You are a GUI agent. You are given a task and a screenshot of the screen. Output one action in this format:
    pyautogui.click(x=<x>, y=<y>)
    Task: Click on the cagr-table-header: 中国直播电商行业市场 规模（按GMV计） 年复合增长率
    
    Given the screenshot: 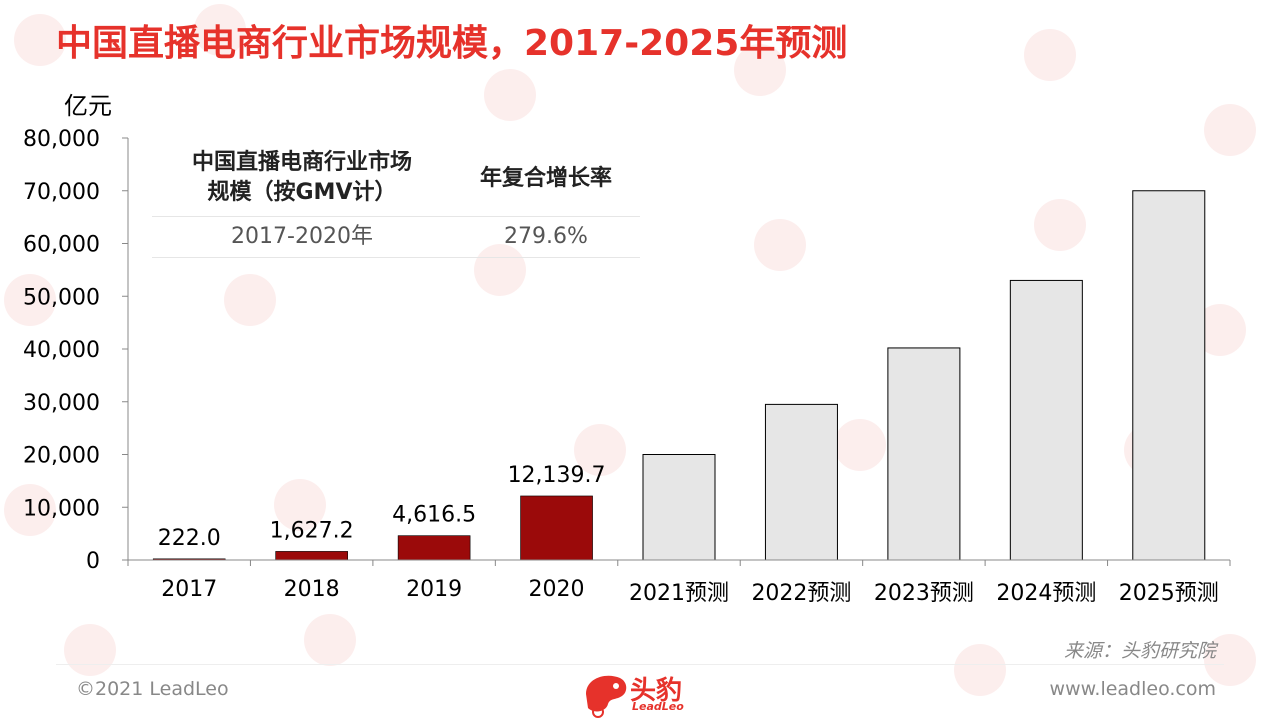 What is the action you would take?
    pyautogui.click(x=396, y=181)
    